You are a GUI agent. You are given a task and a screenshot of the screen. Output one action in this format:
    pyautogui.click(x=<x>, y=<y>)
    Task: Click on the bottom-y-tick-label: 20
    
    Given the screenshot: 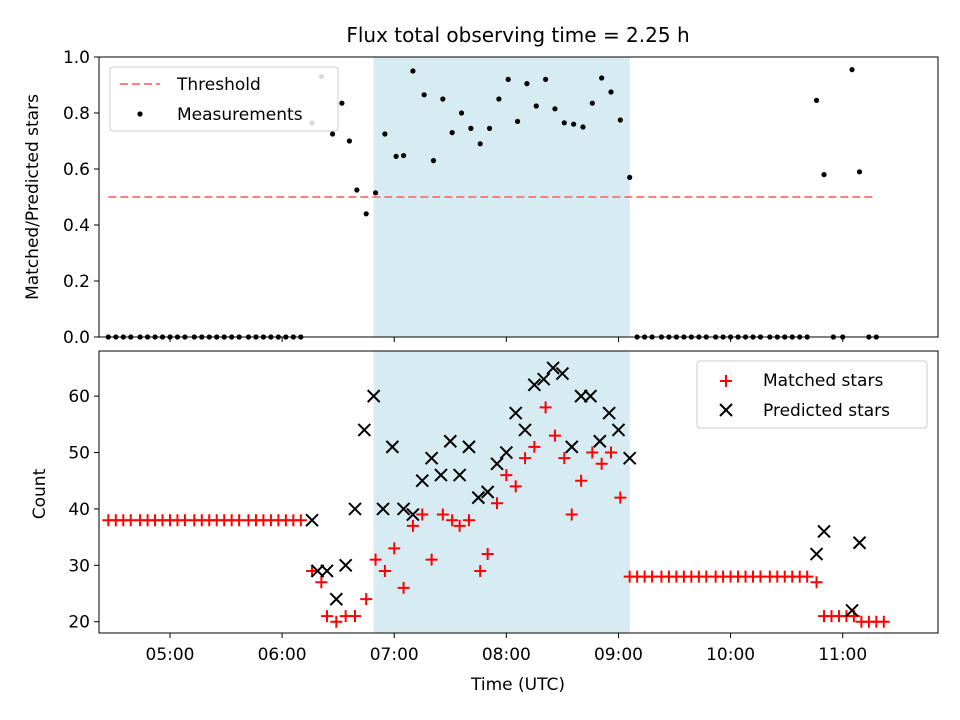 What is the action you would take?
    pyautogui.click(x=79, y=623)
    